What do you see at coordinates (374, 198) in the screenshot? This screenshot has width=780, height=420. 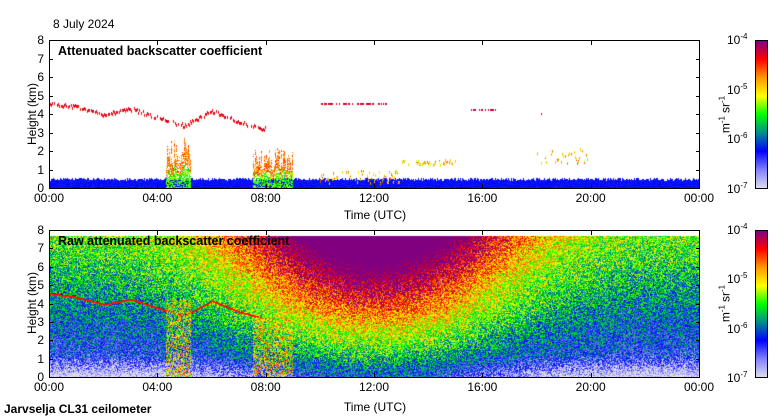 I see `x-tick-label: 12:00` at bounding box center [374, 198].